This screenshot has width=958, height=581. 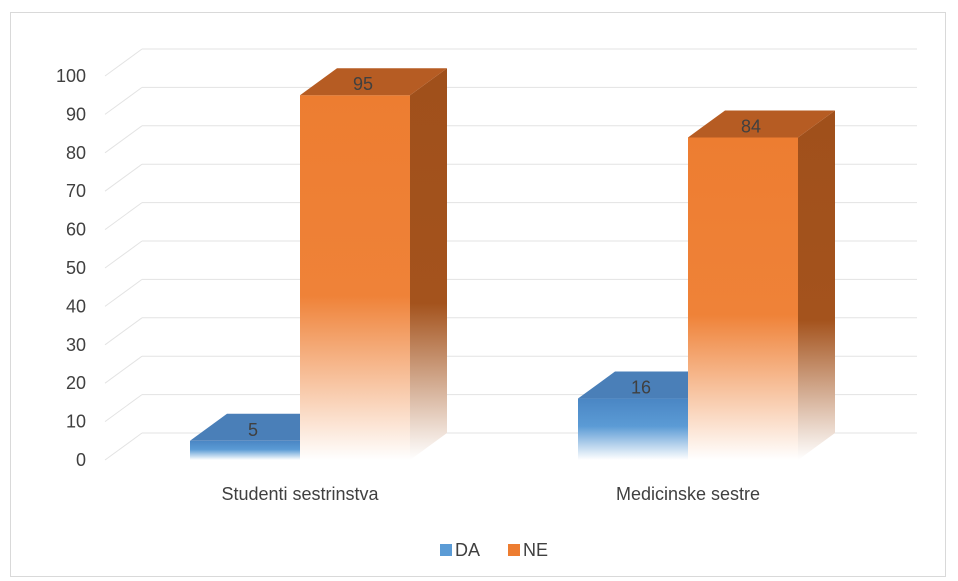 I want to click on x-axis: Studenti sestrinstva Medicinske sestre, so click(x=490, y=494).